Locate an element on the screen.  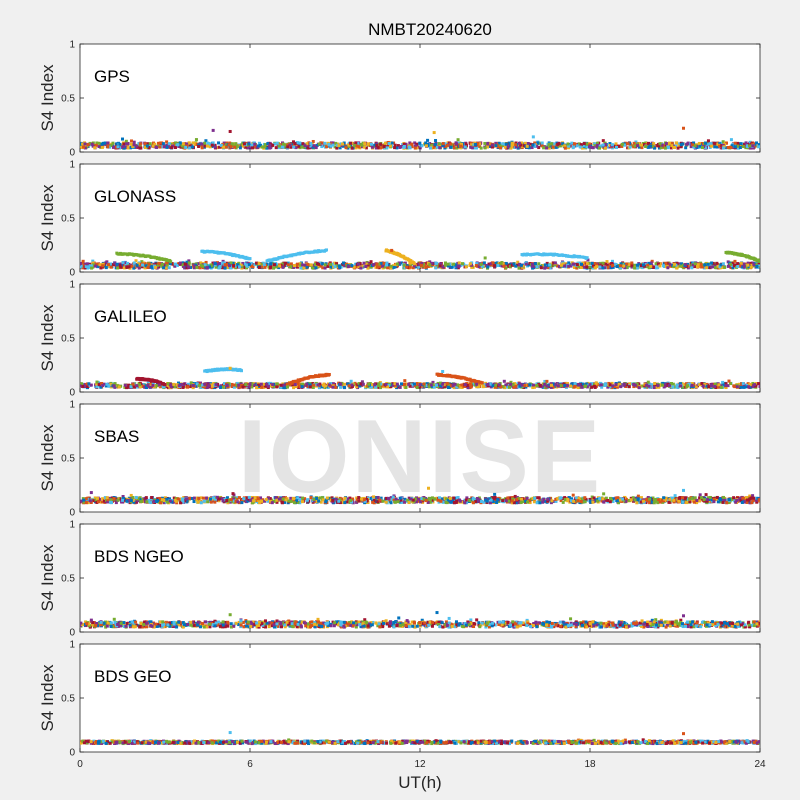
y-axis-label: S4 Index is located at coordinates (47, 98).